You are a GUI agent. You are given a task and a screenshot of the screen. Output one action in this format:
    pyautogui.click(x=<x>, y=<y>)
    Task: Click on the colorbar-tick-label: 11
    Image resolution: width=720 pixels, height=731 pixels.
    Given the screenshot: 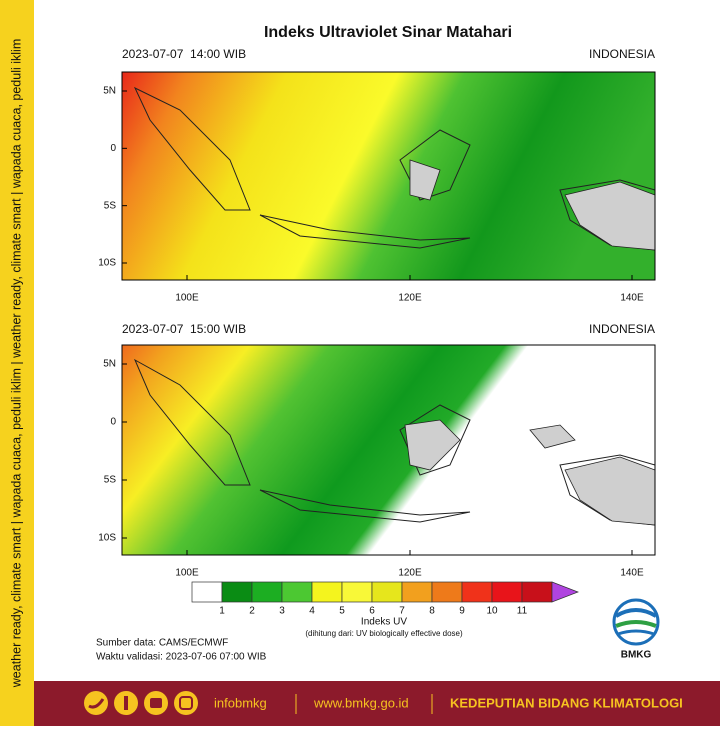 What is the action you would take?
    pyautogui.click(x=522, y=611)
    